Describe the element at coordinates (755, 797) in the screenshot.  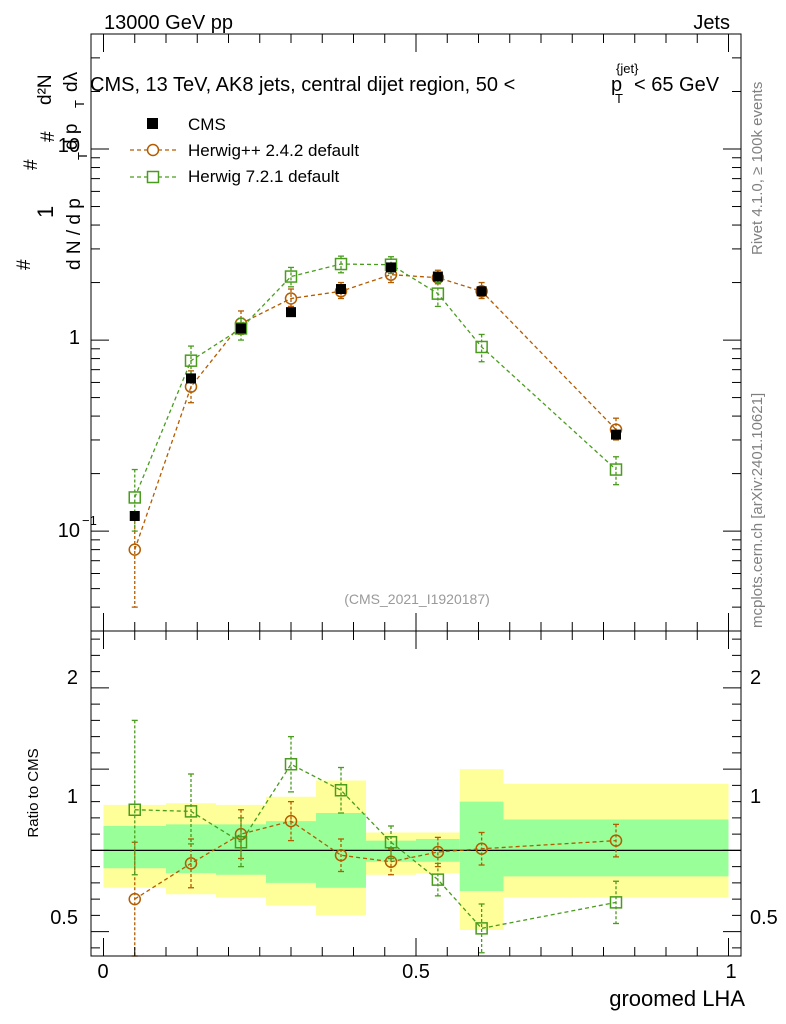
I see `ratio-ytick-label-1-right: 1` at that location.